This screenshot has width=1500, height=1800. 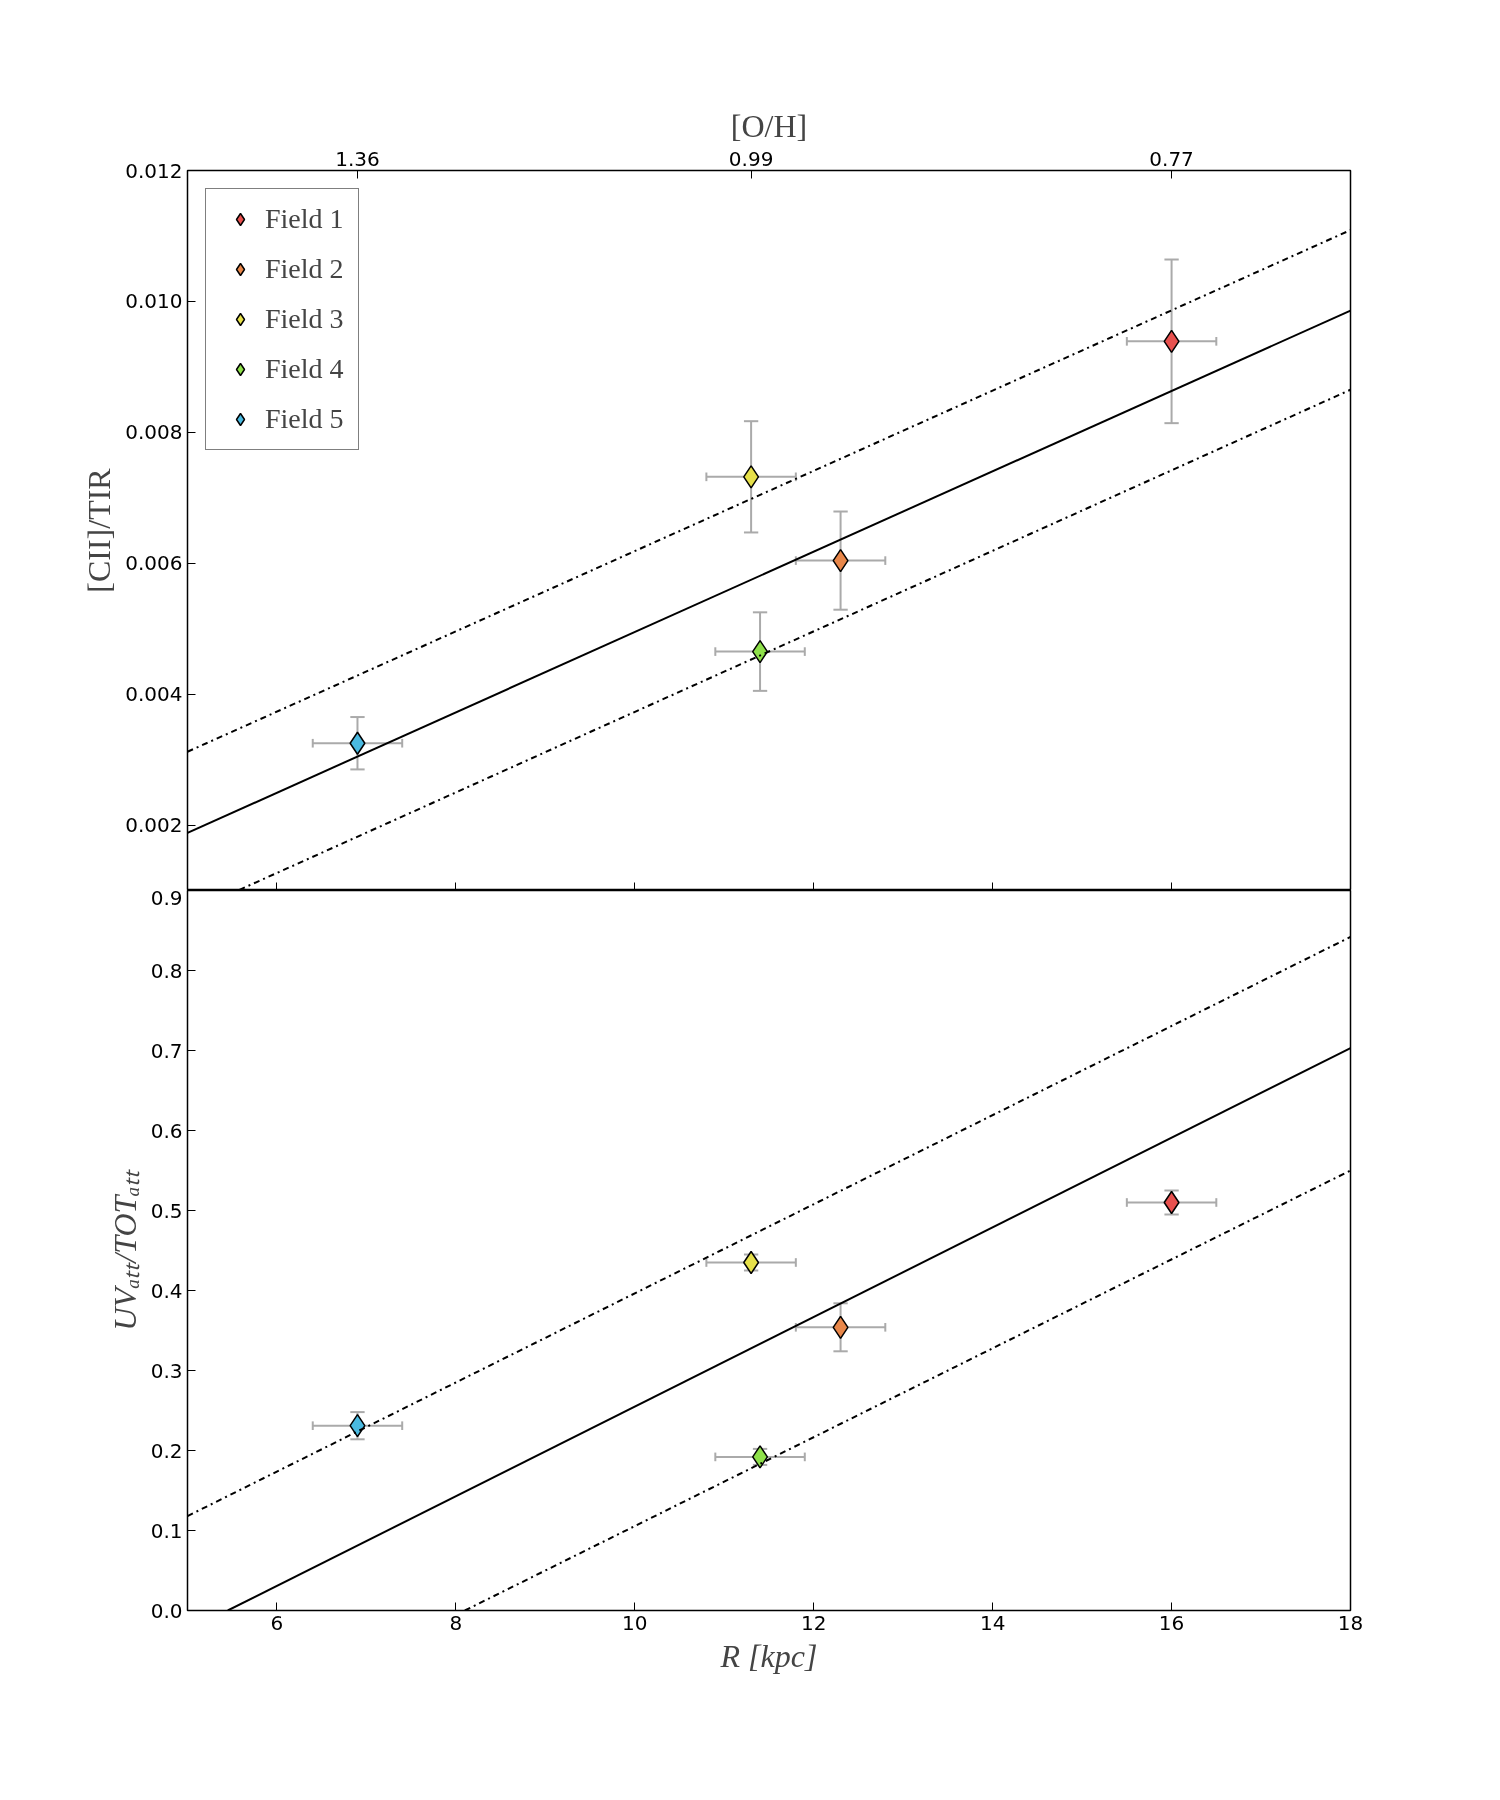 What do you see at coordinates (304, 369) in the screenshot?
I see `legend-label: Field 4` at bounding box center [304, 369].